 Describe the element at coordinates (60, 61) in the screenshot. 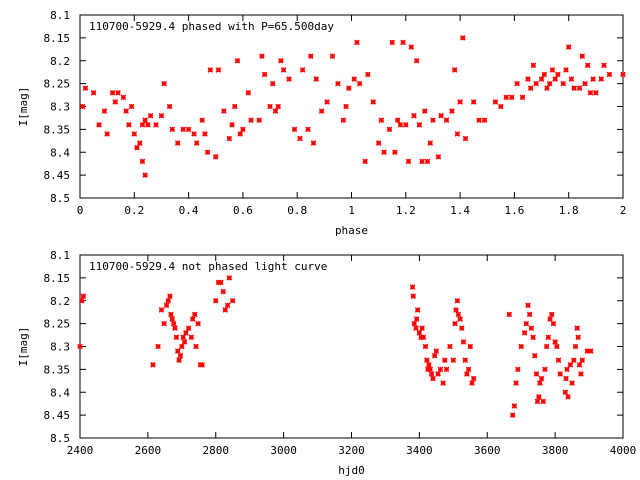

I see `y-tick-label: 8.2` at that location.